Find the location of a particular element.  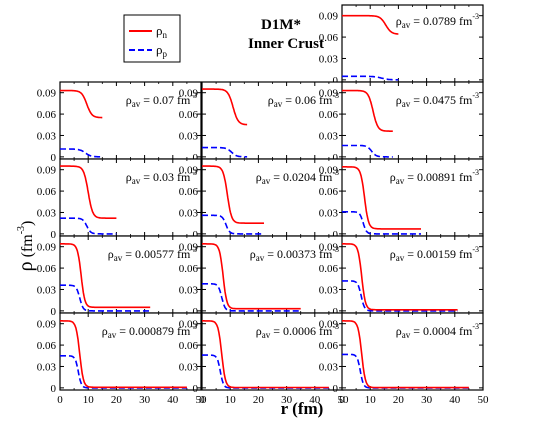

panel-2: 00.030.060.09 ρav = 0.07 fm-3 is located at coordinates (119, 122).